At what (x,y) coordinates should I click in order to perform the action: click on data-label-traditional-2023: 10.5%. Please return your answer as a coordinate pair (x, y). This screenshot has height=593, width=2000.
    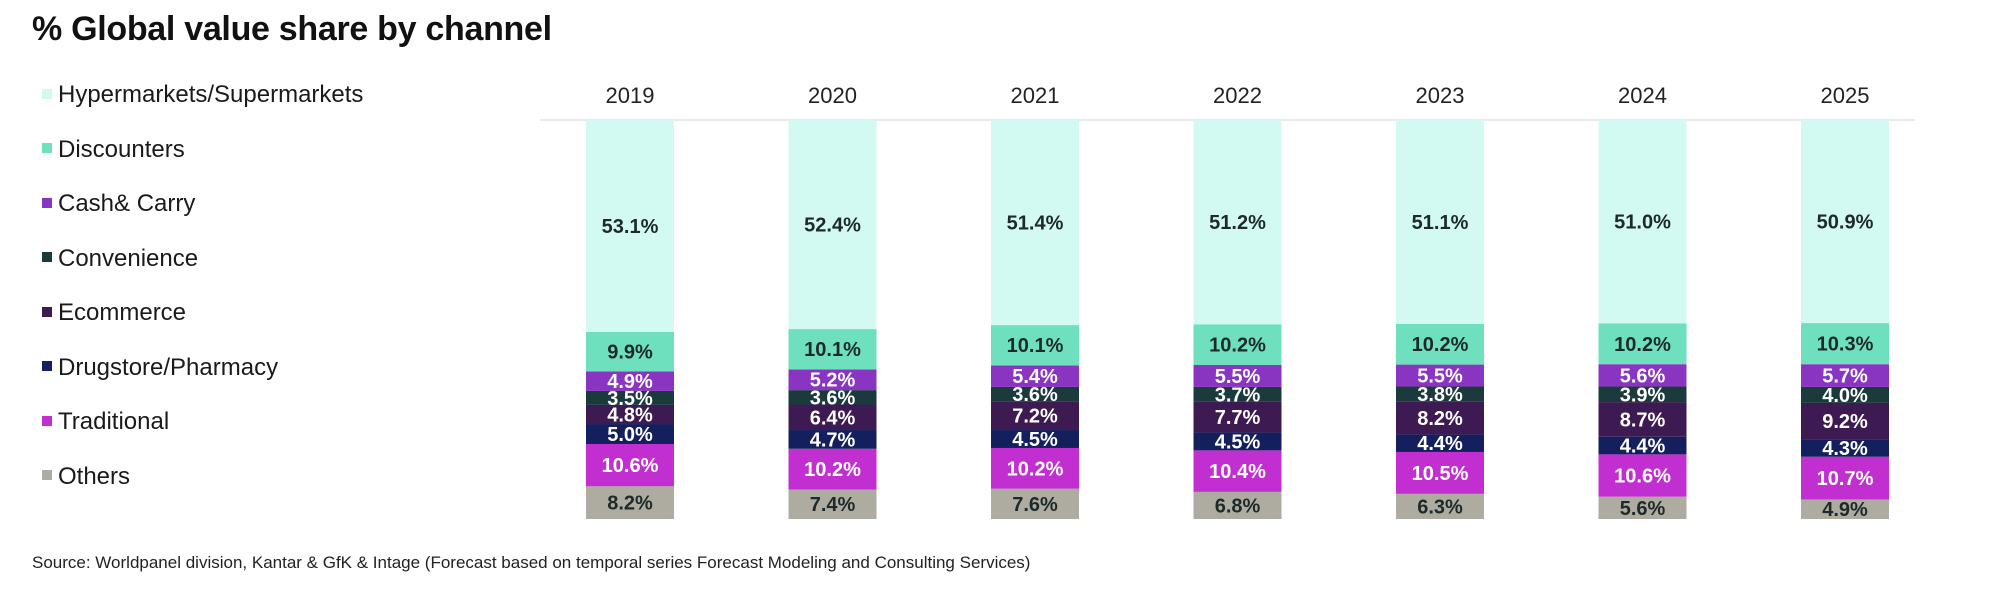
    Looking at the image, I should click on (1440, 474).